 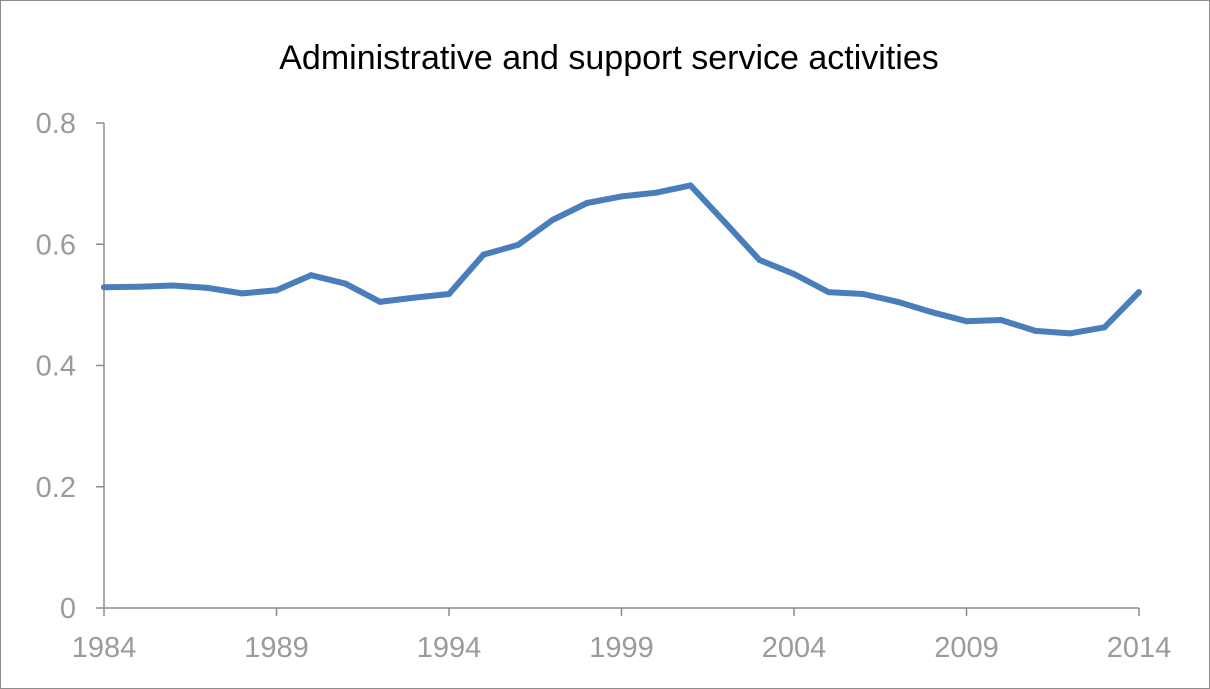 I want to click on x-tick-label: 1999, so click(x=621, y=648).